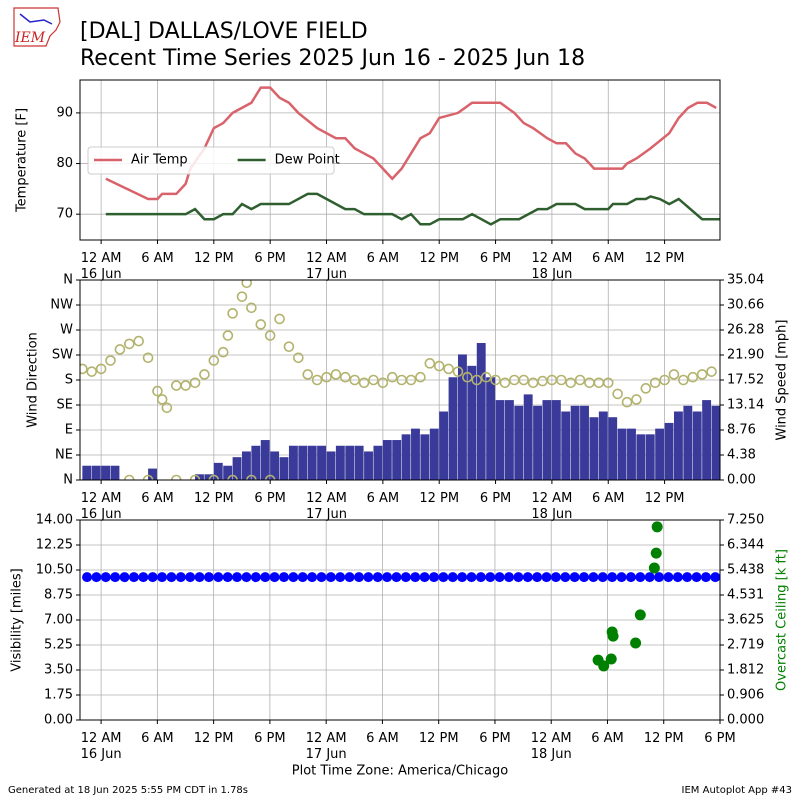 The width and height of the screenshot is (800, 800). Describe the element at coordinates (745, 695) in the screenshot. I see `y2-tick-label: 0.906` at that location.